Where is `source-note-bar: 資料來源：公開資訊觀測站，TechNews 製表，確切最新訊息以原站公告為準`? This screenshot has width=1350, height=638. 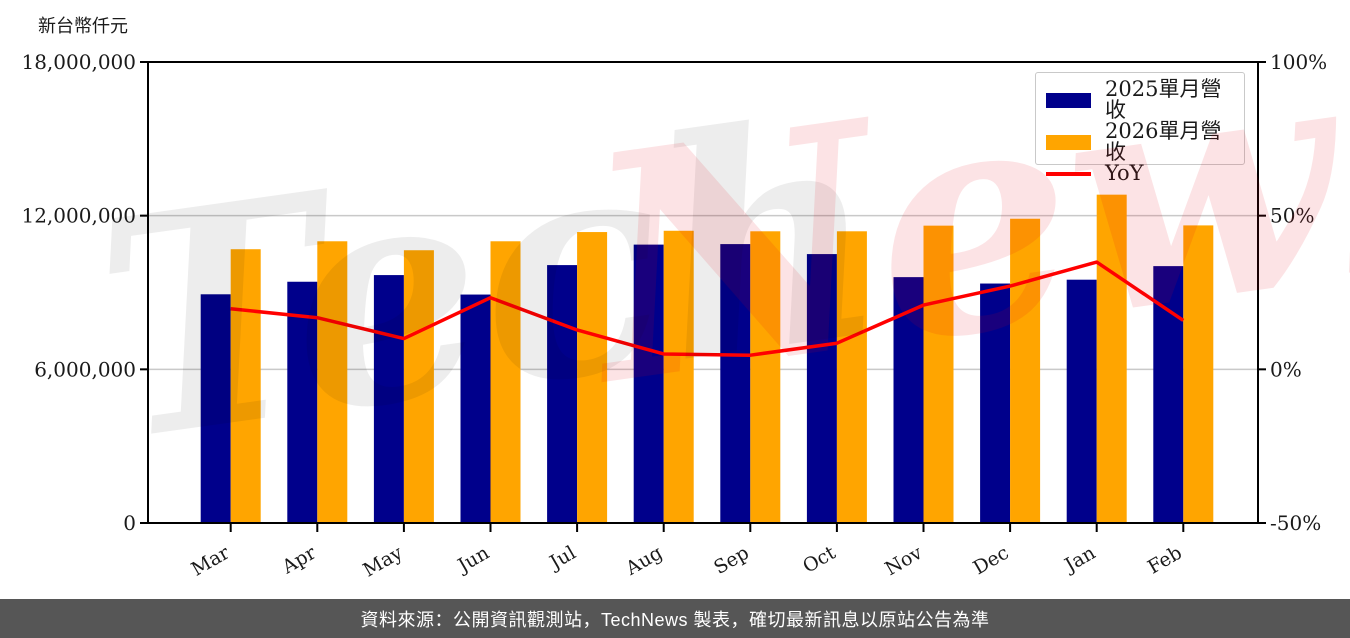
source-note-bar: 資料來源：公開資訊觀測站，TechNews 製表，確切最新訊息以原站公告為準 is located at coordinates (675, 618).